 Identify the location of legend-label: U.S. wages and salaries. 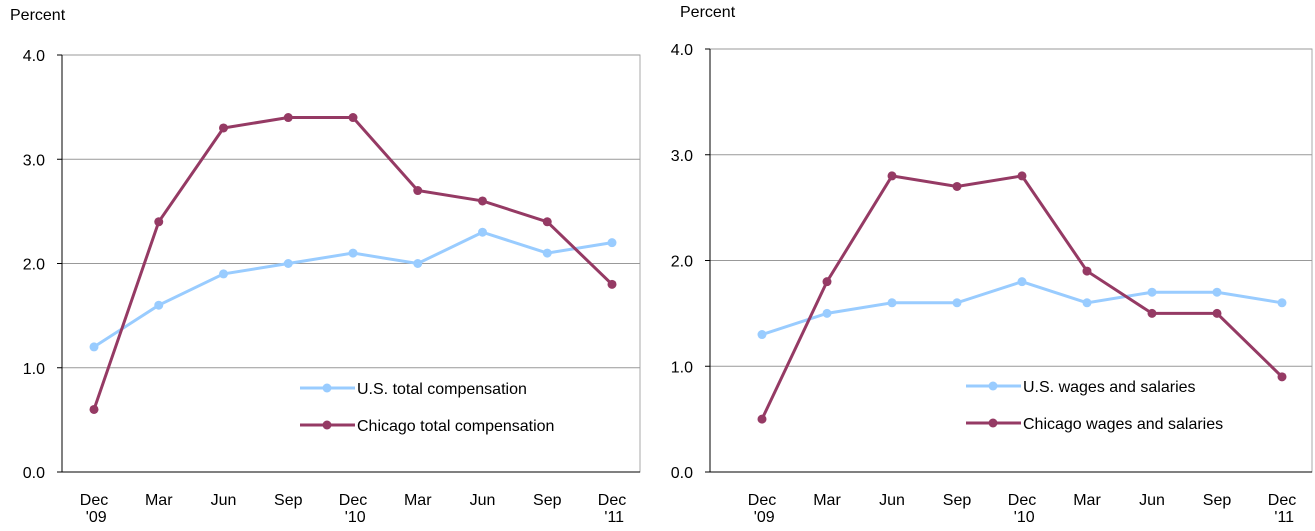
(1109, 387).